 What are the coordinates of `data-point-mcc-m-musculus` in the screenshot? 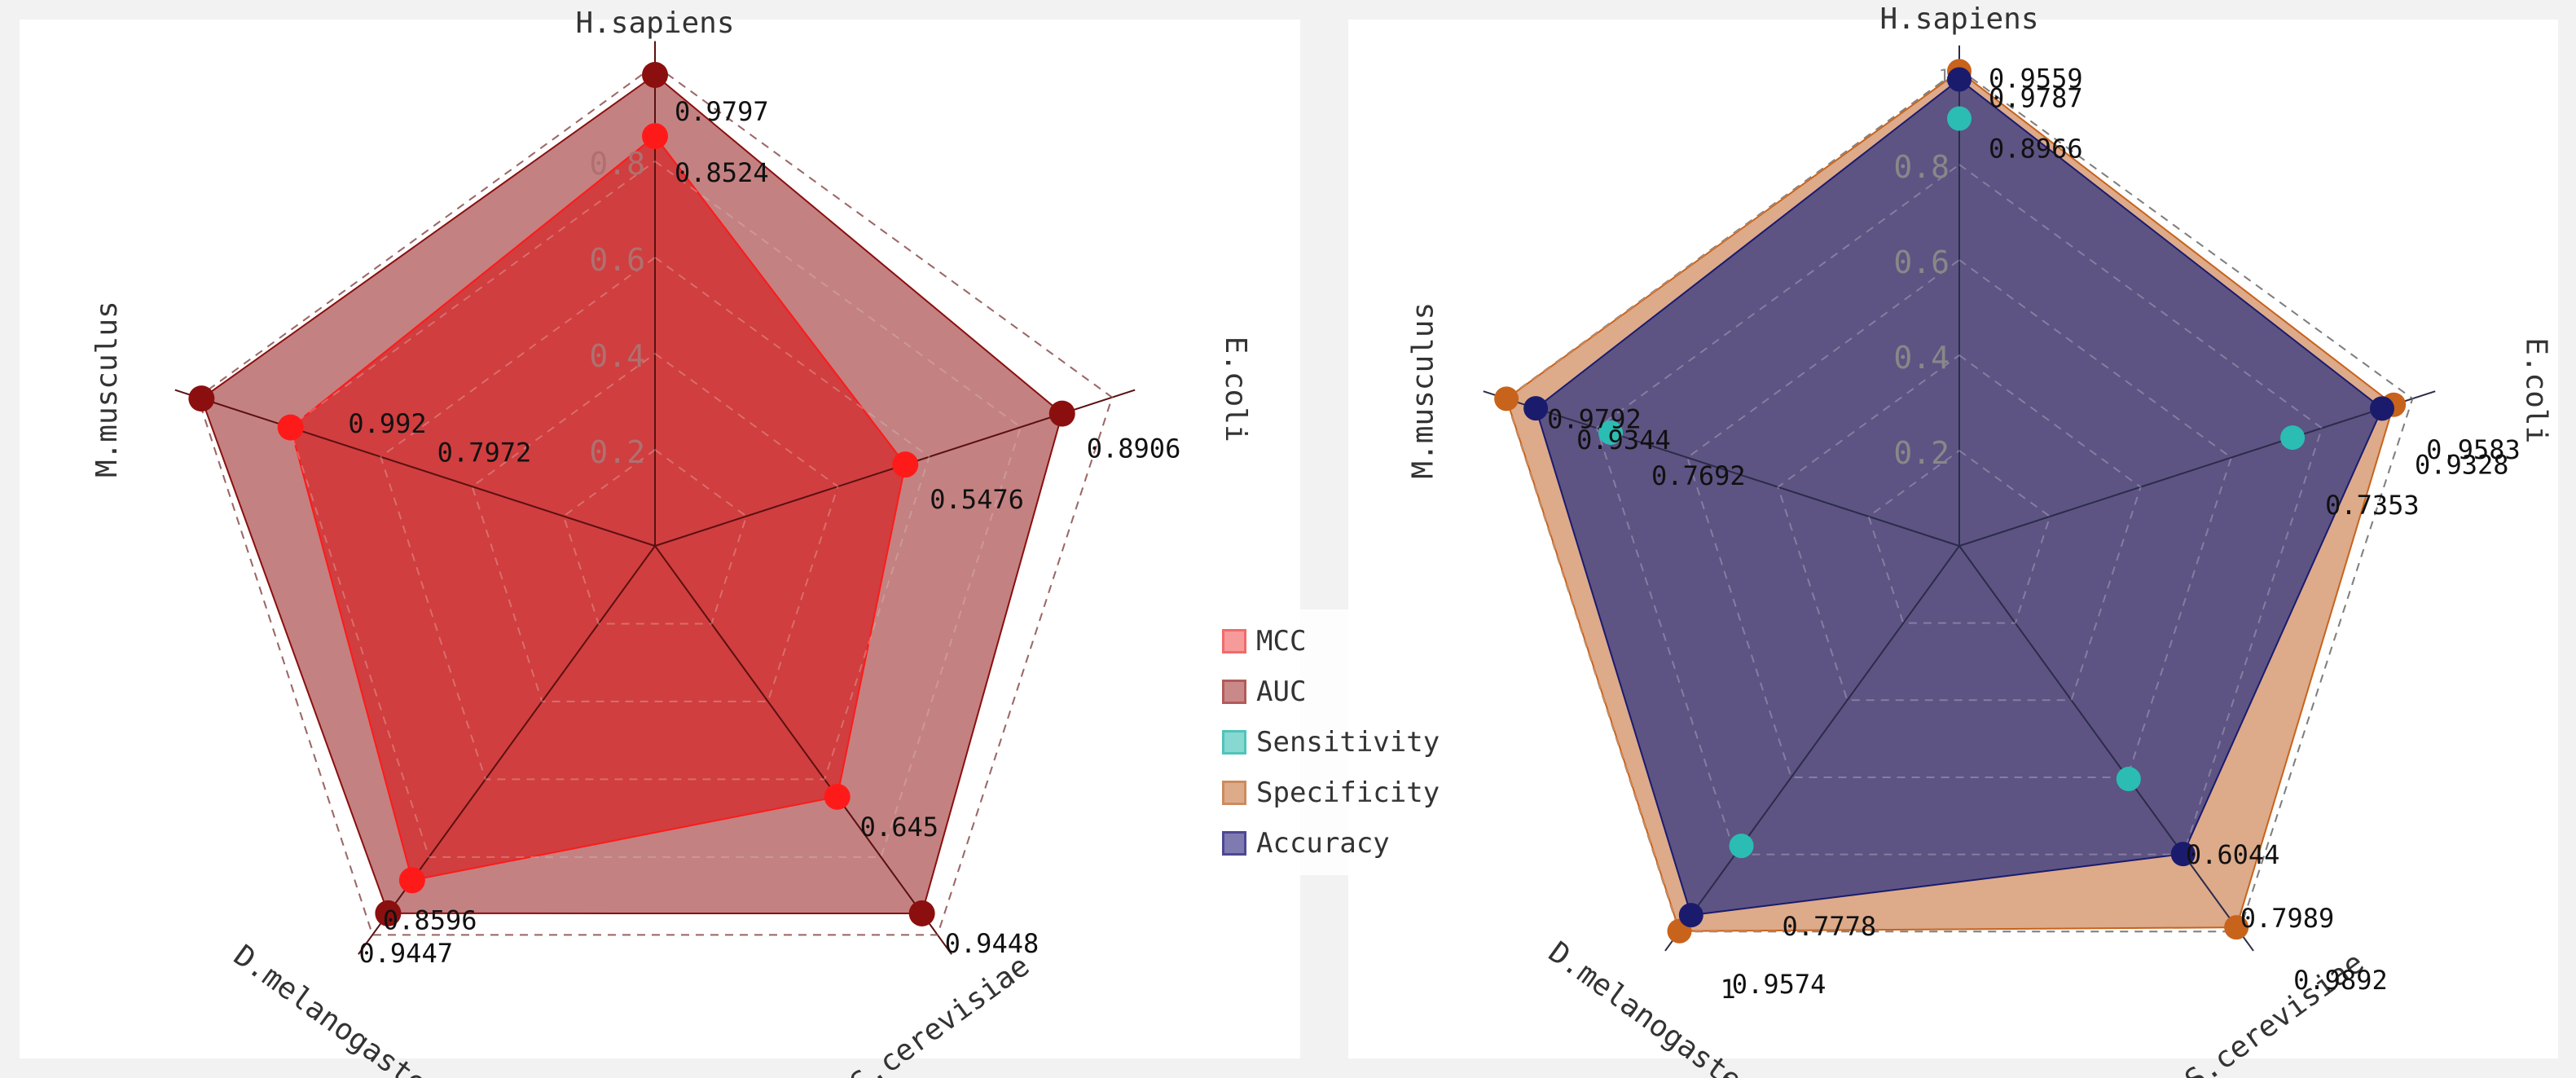 It's located at (290, 427).